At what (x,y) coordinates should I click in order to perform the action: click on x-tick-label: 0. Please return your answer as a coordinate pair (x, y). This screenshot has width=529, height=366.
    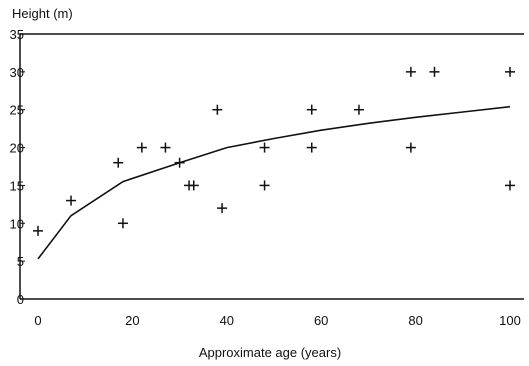
    Looking at the image, I should click on (37, 320).